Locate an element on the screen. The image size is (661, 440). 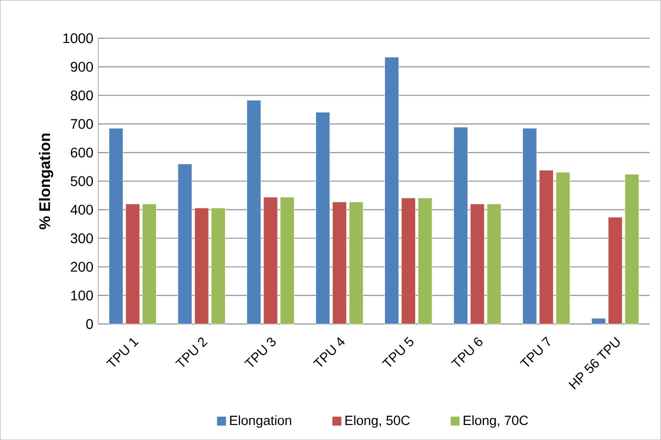
x-tick-label: TPU 3 is located at coordinates (260, 352).